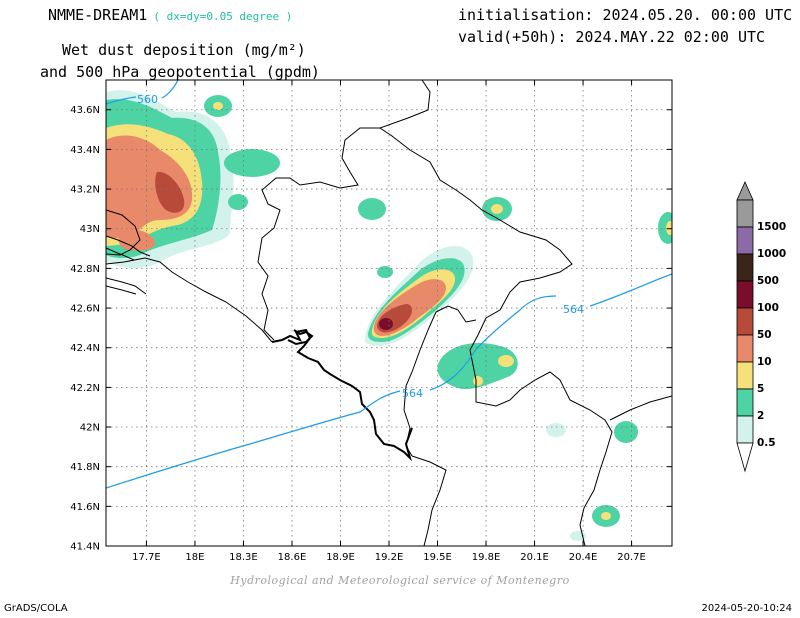  Describe the element at coordinates (768, 281) in the screenshot. I see `legend-label: 500` at that location.